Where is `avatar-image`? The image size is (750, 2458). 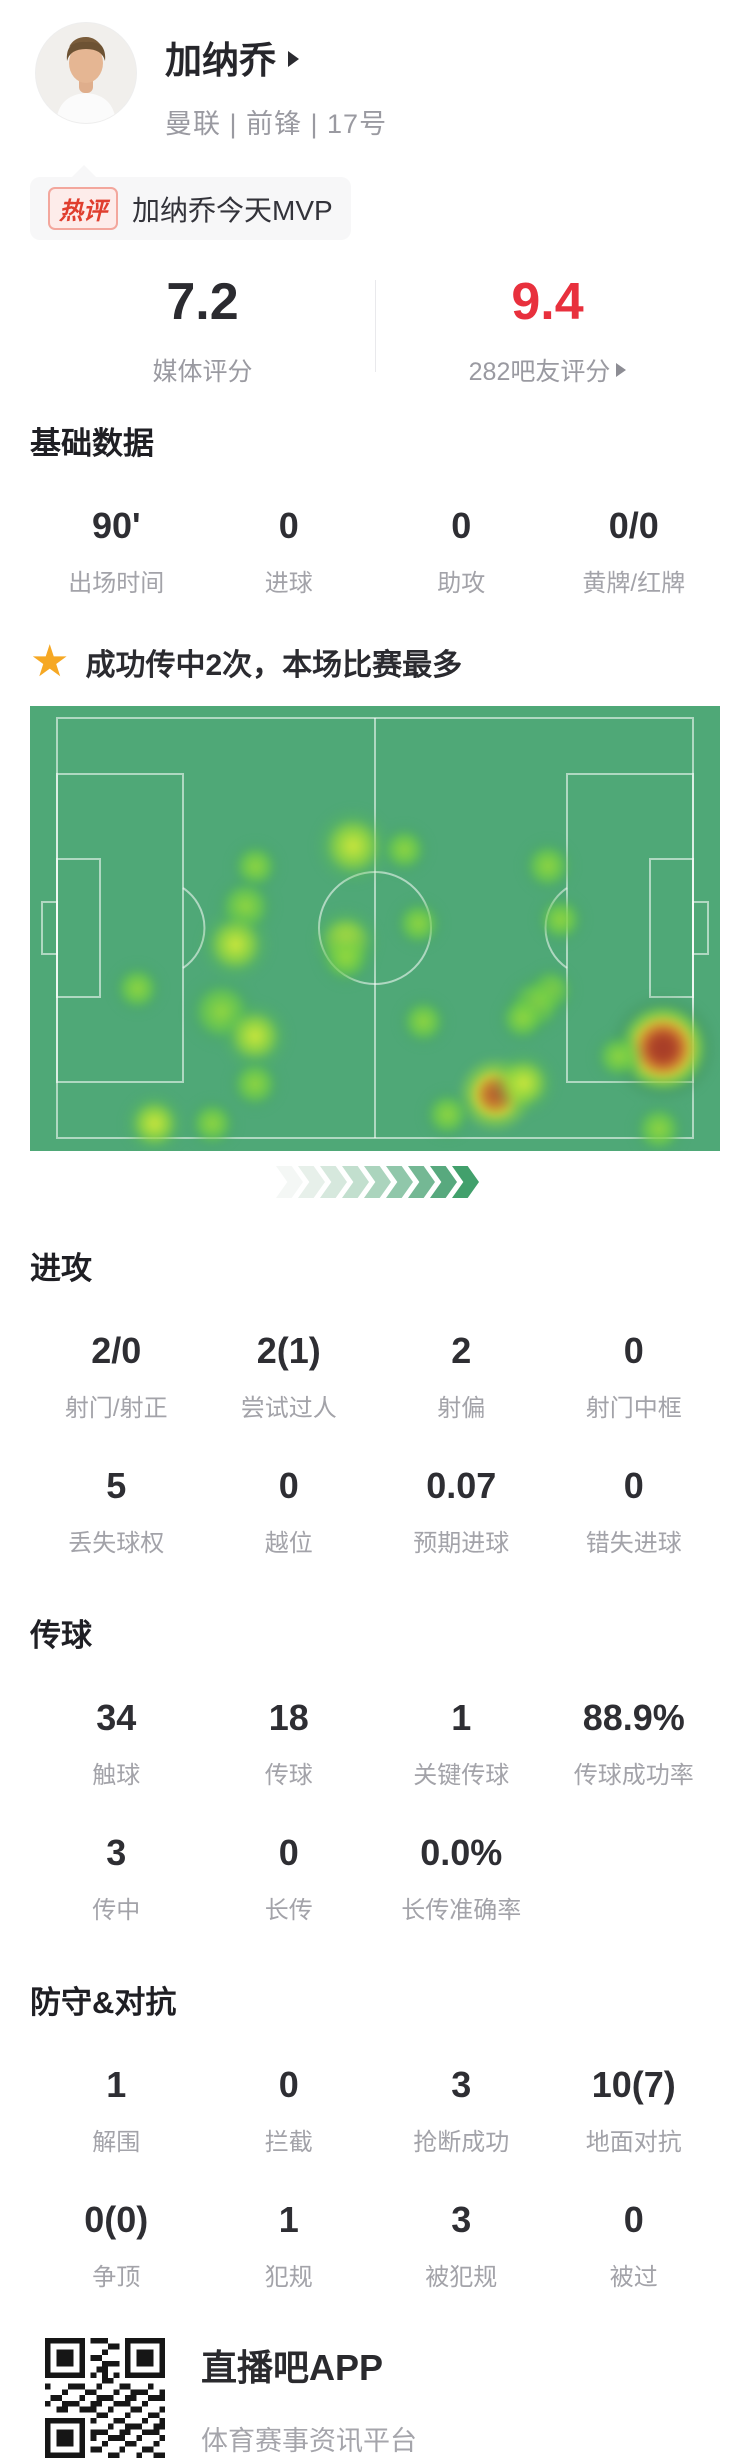 avatar-image is located at coordinates (86, 73).